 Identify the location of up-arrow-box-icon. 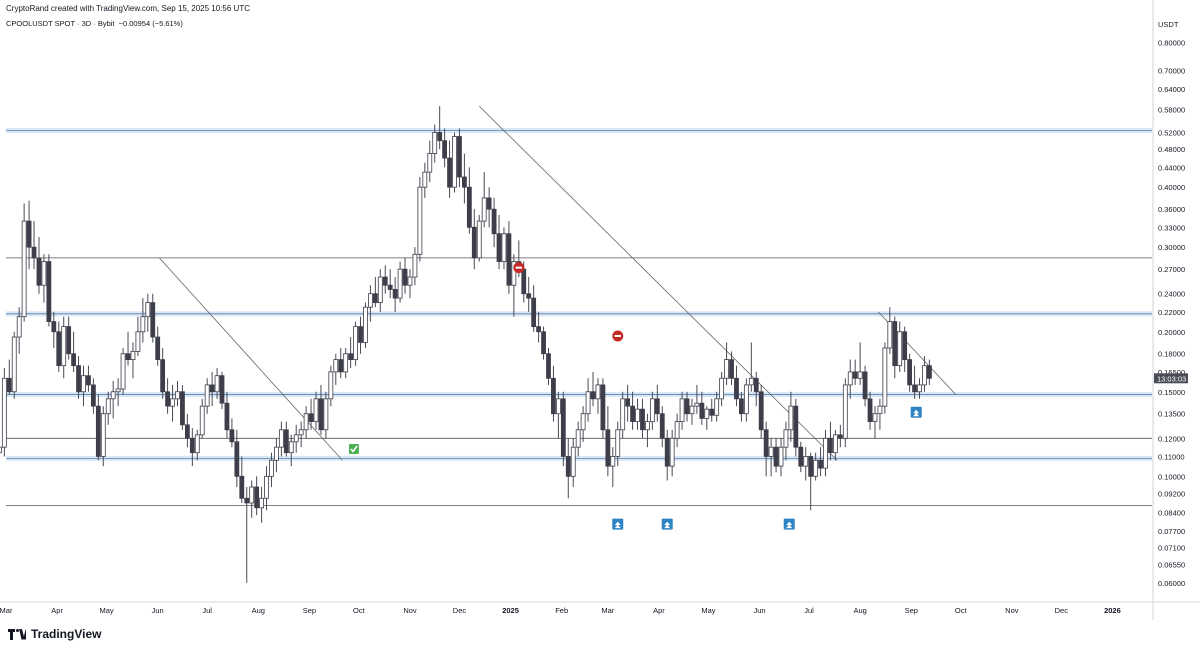
(916, 412).